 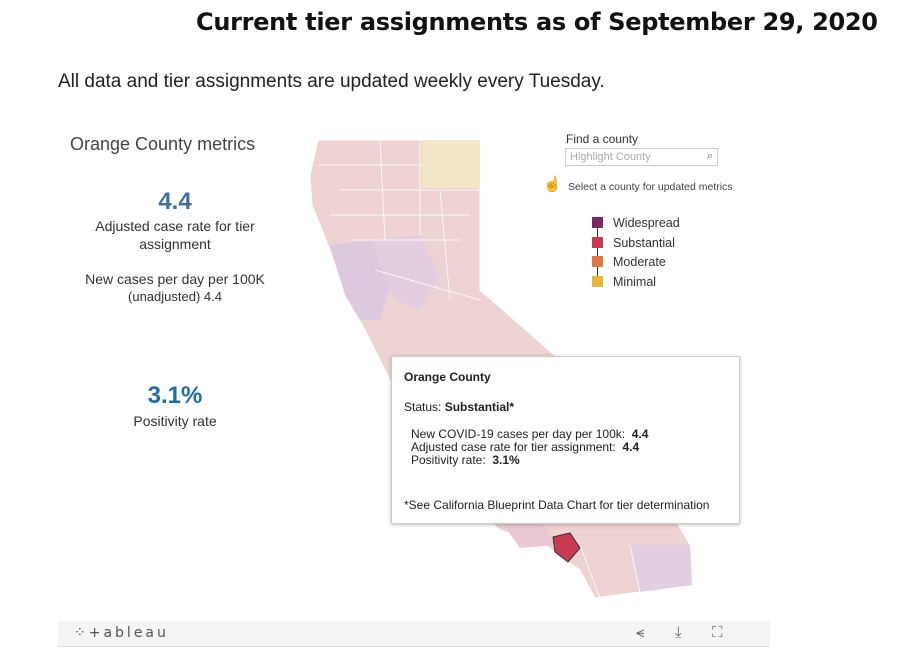 What do you see at coordinates (518, 434) in the screenshot?
I see `metric-label: New COVID-19 cases per day per 100k:` at bounding box center [518, 434].